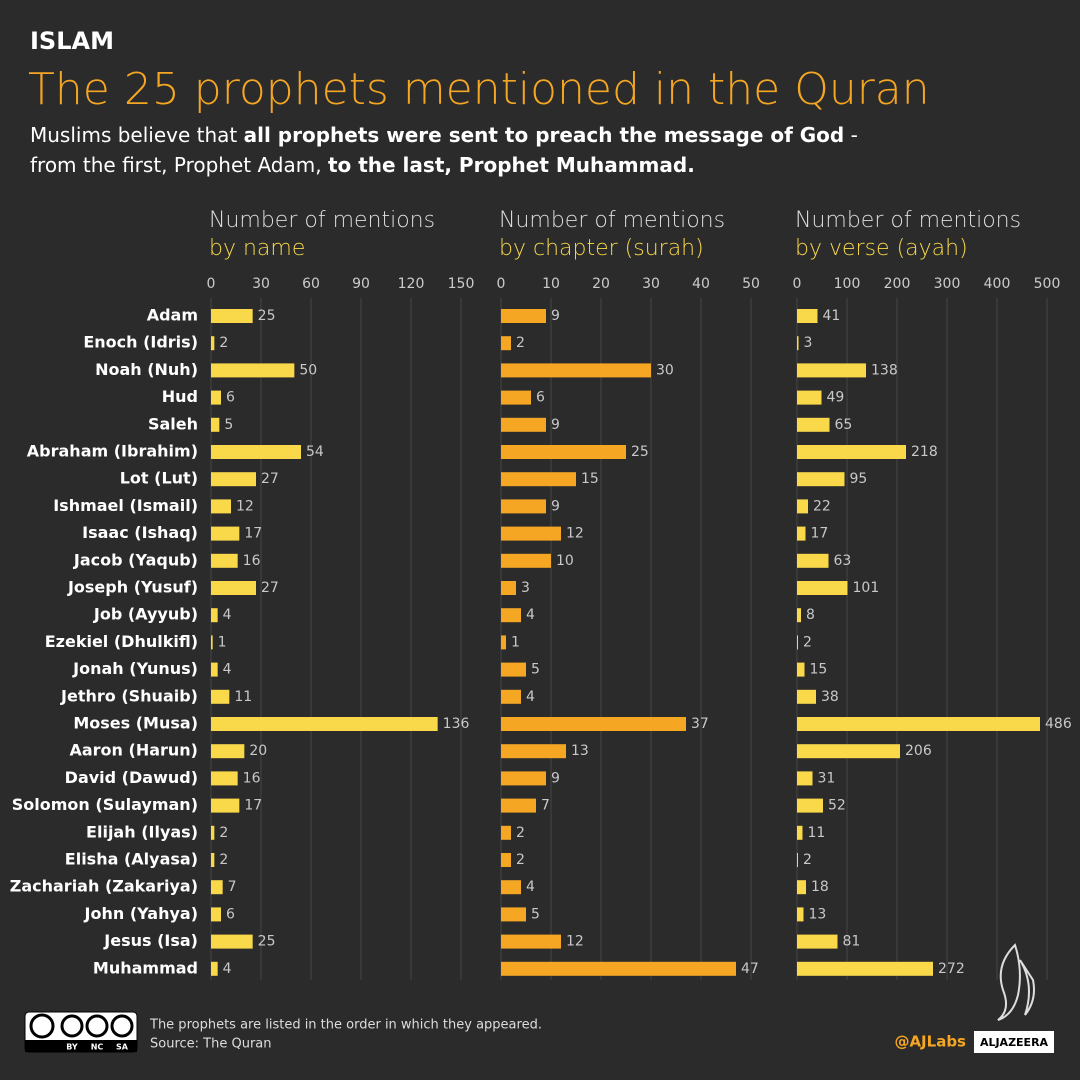 This screenshot has width=1080, height=1080. Describe the element at coordinates (859, 479) in the screenshot. I see `value-label: 95` at that location.